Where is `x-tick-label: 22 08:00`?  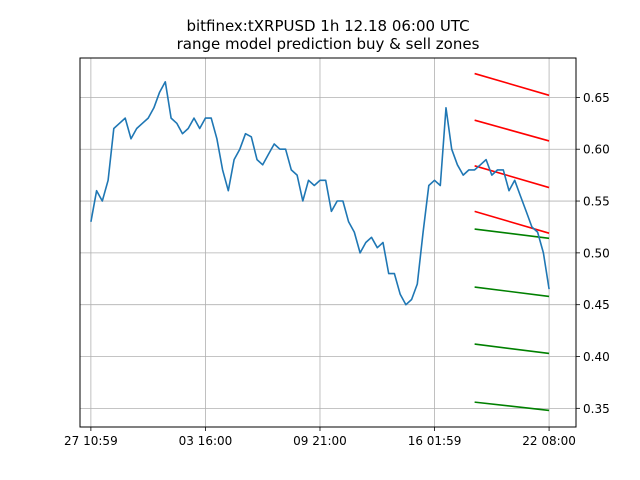 x-tick-label: 22 08:00 is located at coordinates (549, 441).